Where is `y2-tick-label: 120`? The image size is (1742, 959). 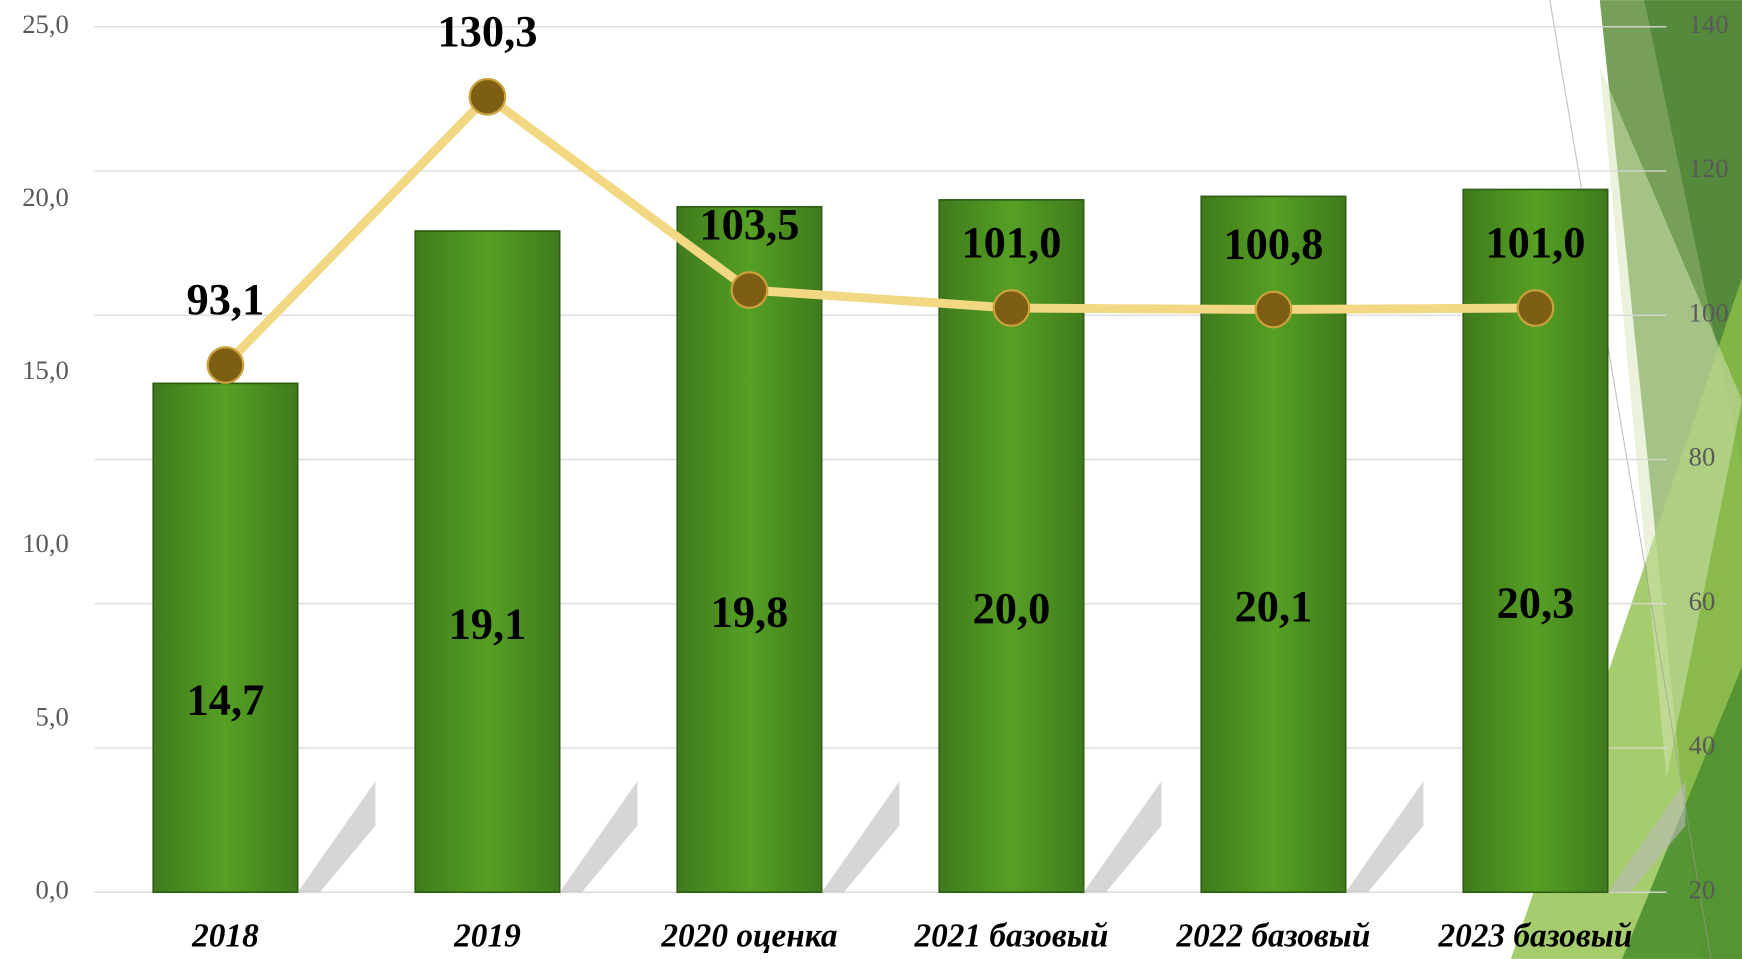 y2-tick-label: 120 is located at coordinates (1709, 168).